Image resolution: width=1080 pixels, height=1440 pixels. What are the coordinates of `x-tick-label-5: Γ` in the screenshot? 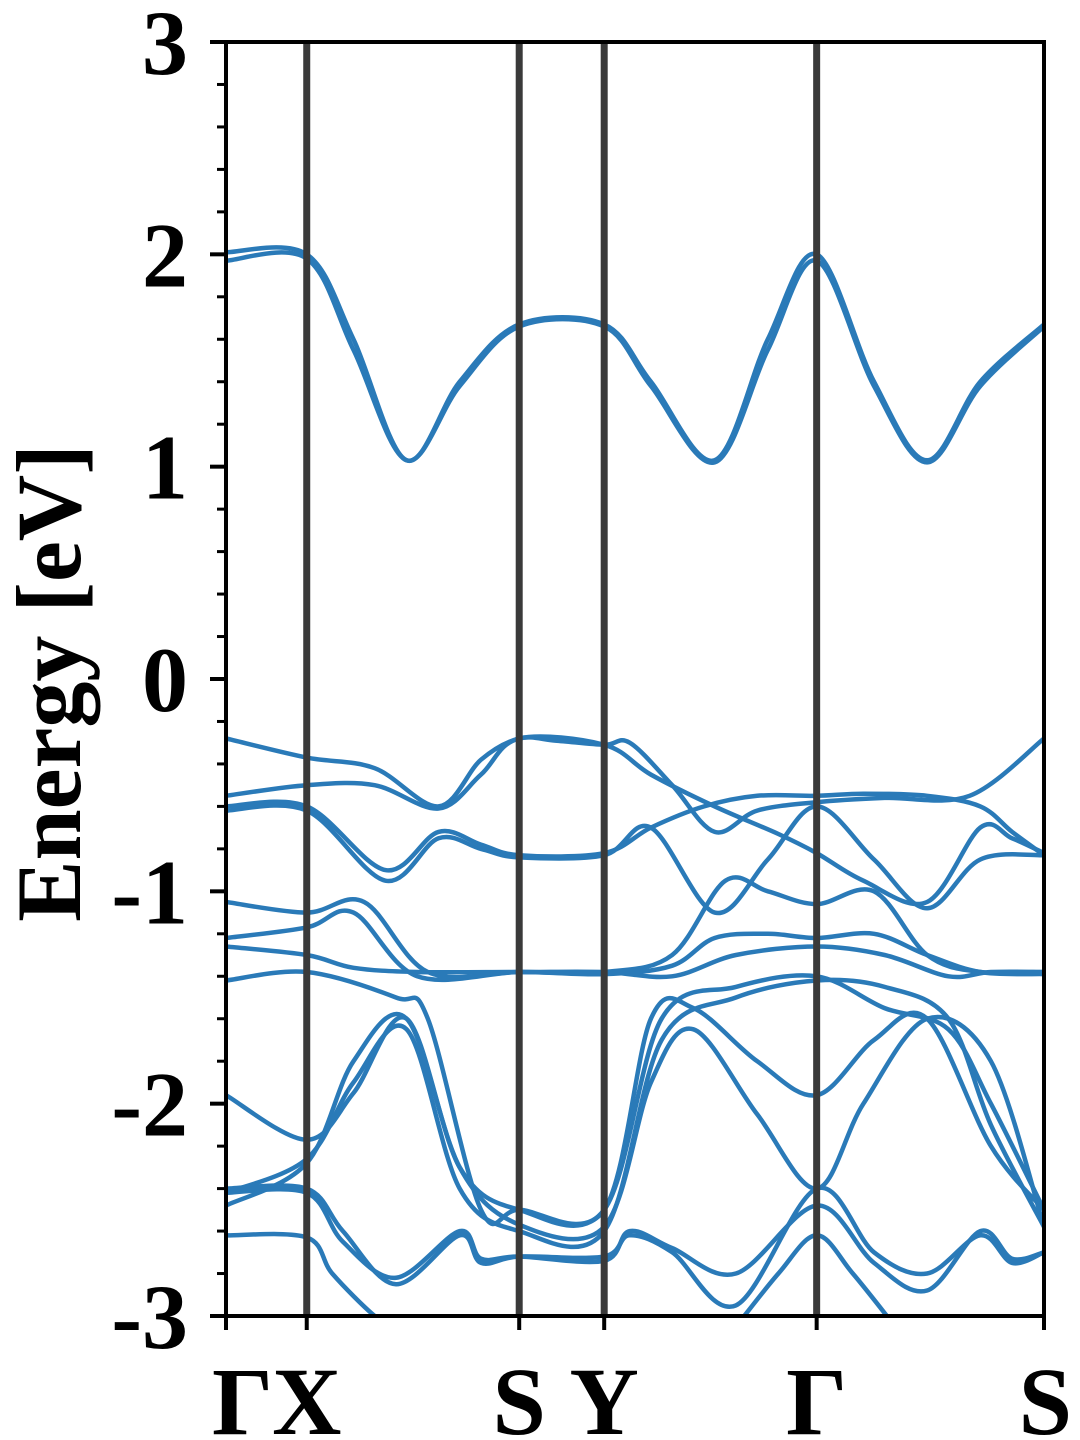 It's located at (816, 1394).